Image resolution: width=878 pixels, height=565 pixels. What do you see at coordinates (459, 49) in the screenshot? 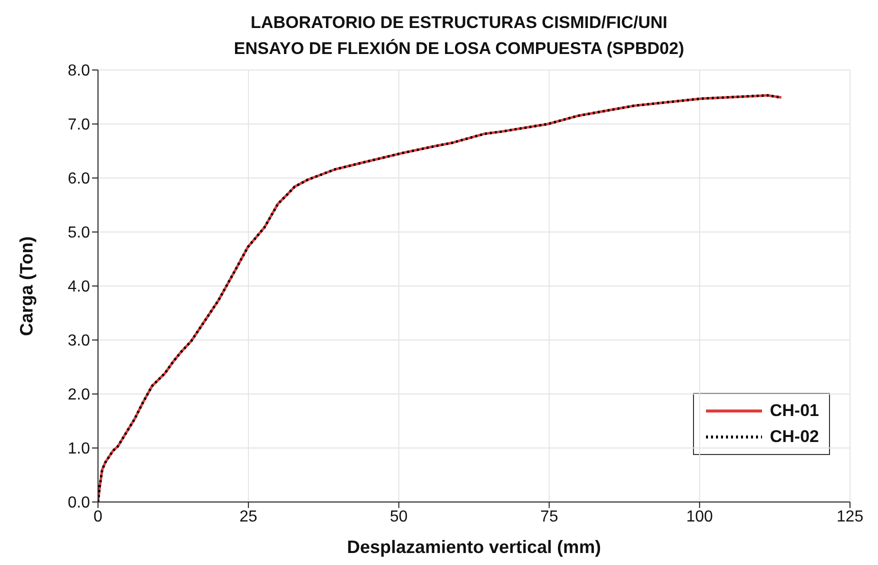
I see `chart-subtitle: ENSAYO DE FLEXIÓN DE LOSA COMPUESTA (SPBD02)` at bounding box center [459, 49].